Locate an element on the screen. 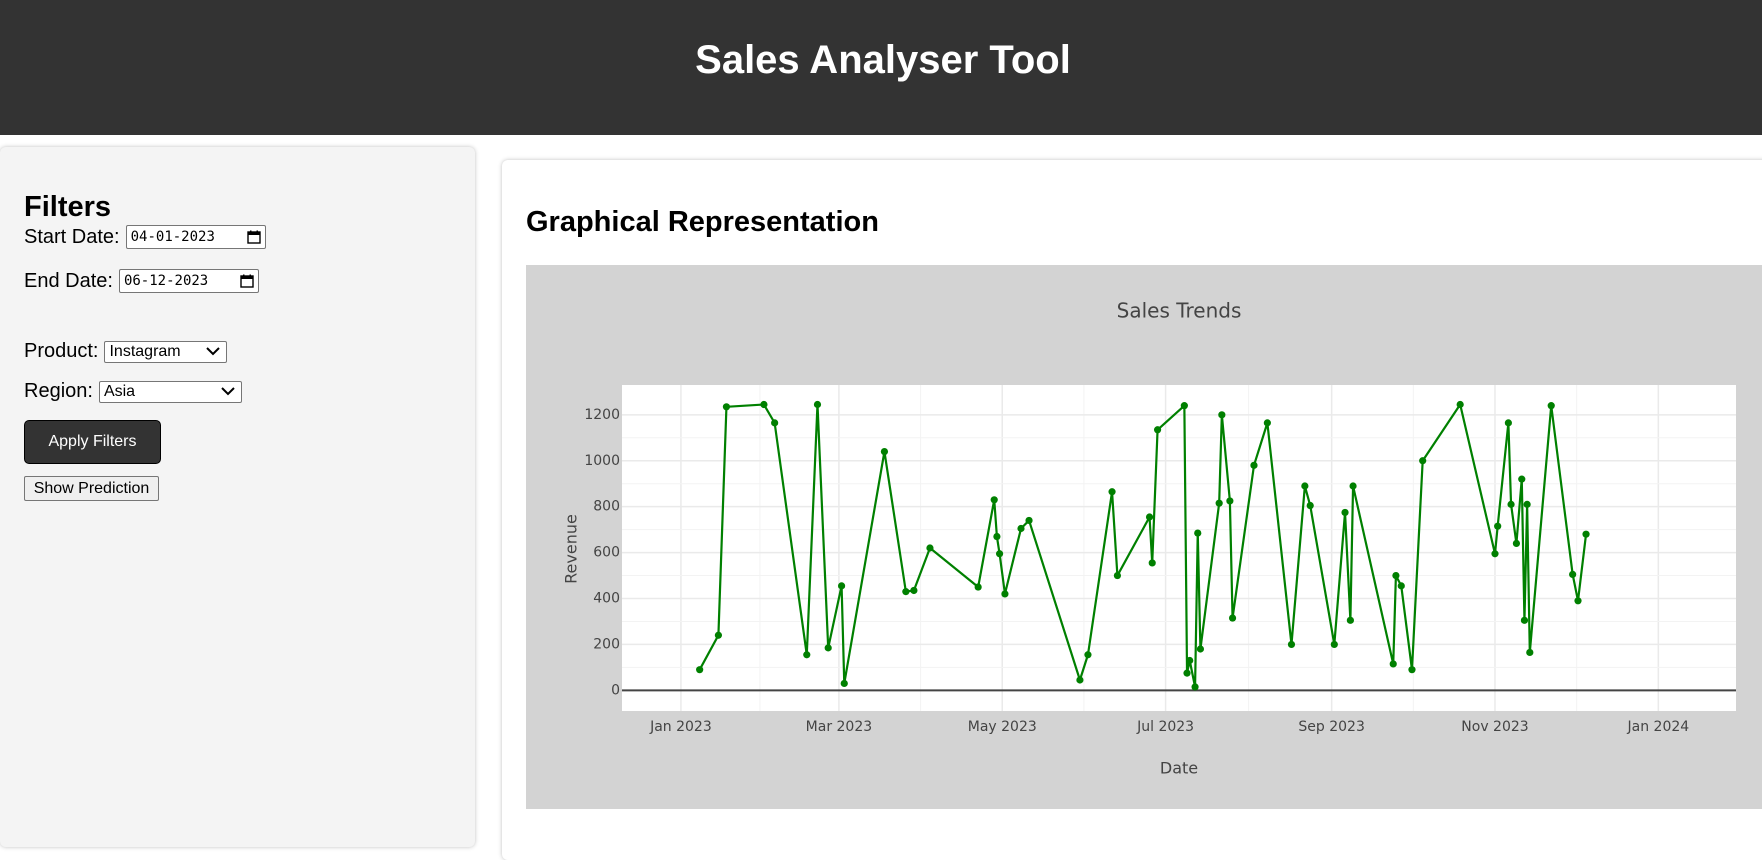  end-date-label: End Date: is located at coordinates (68, 280).